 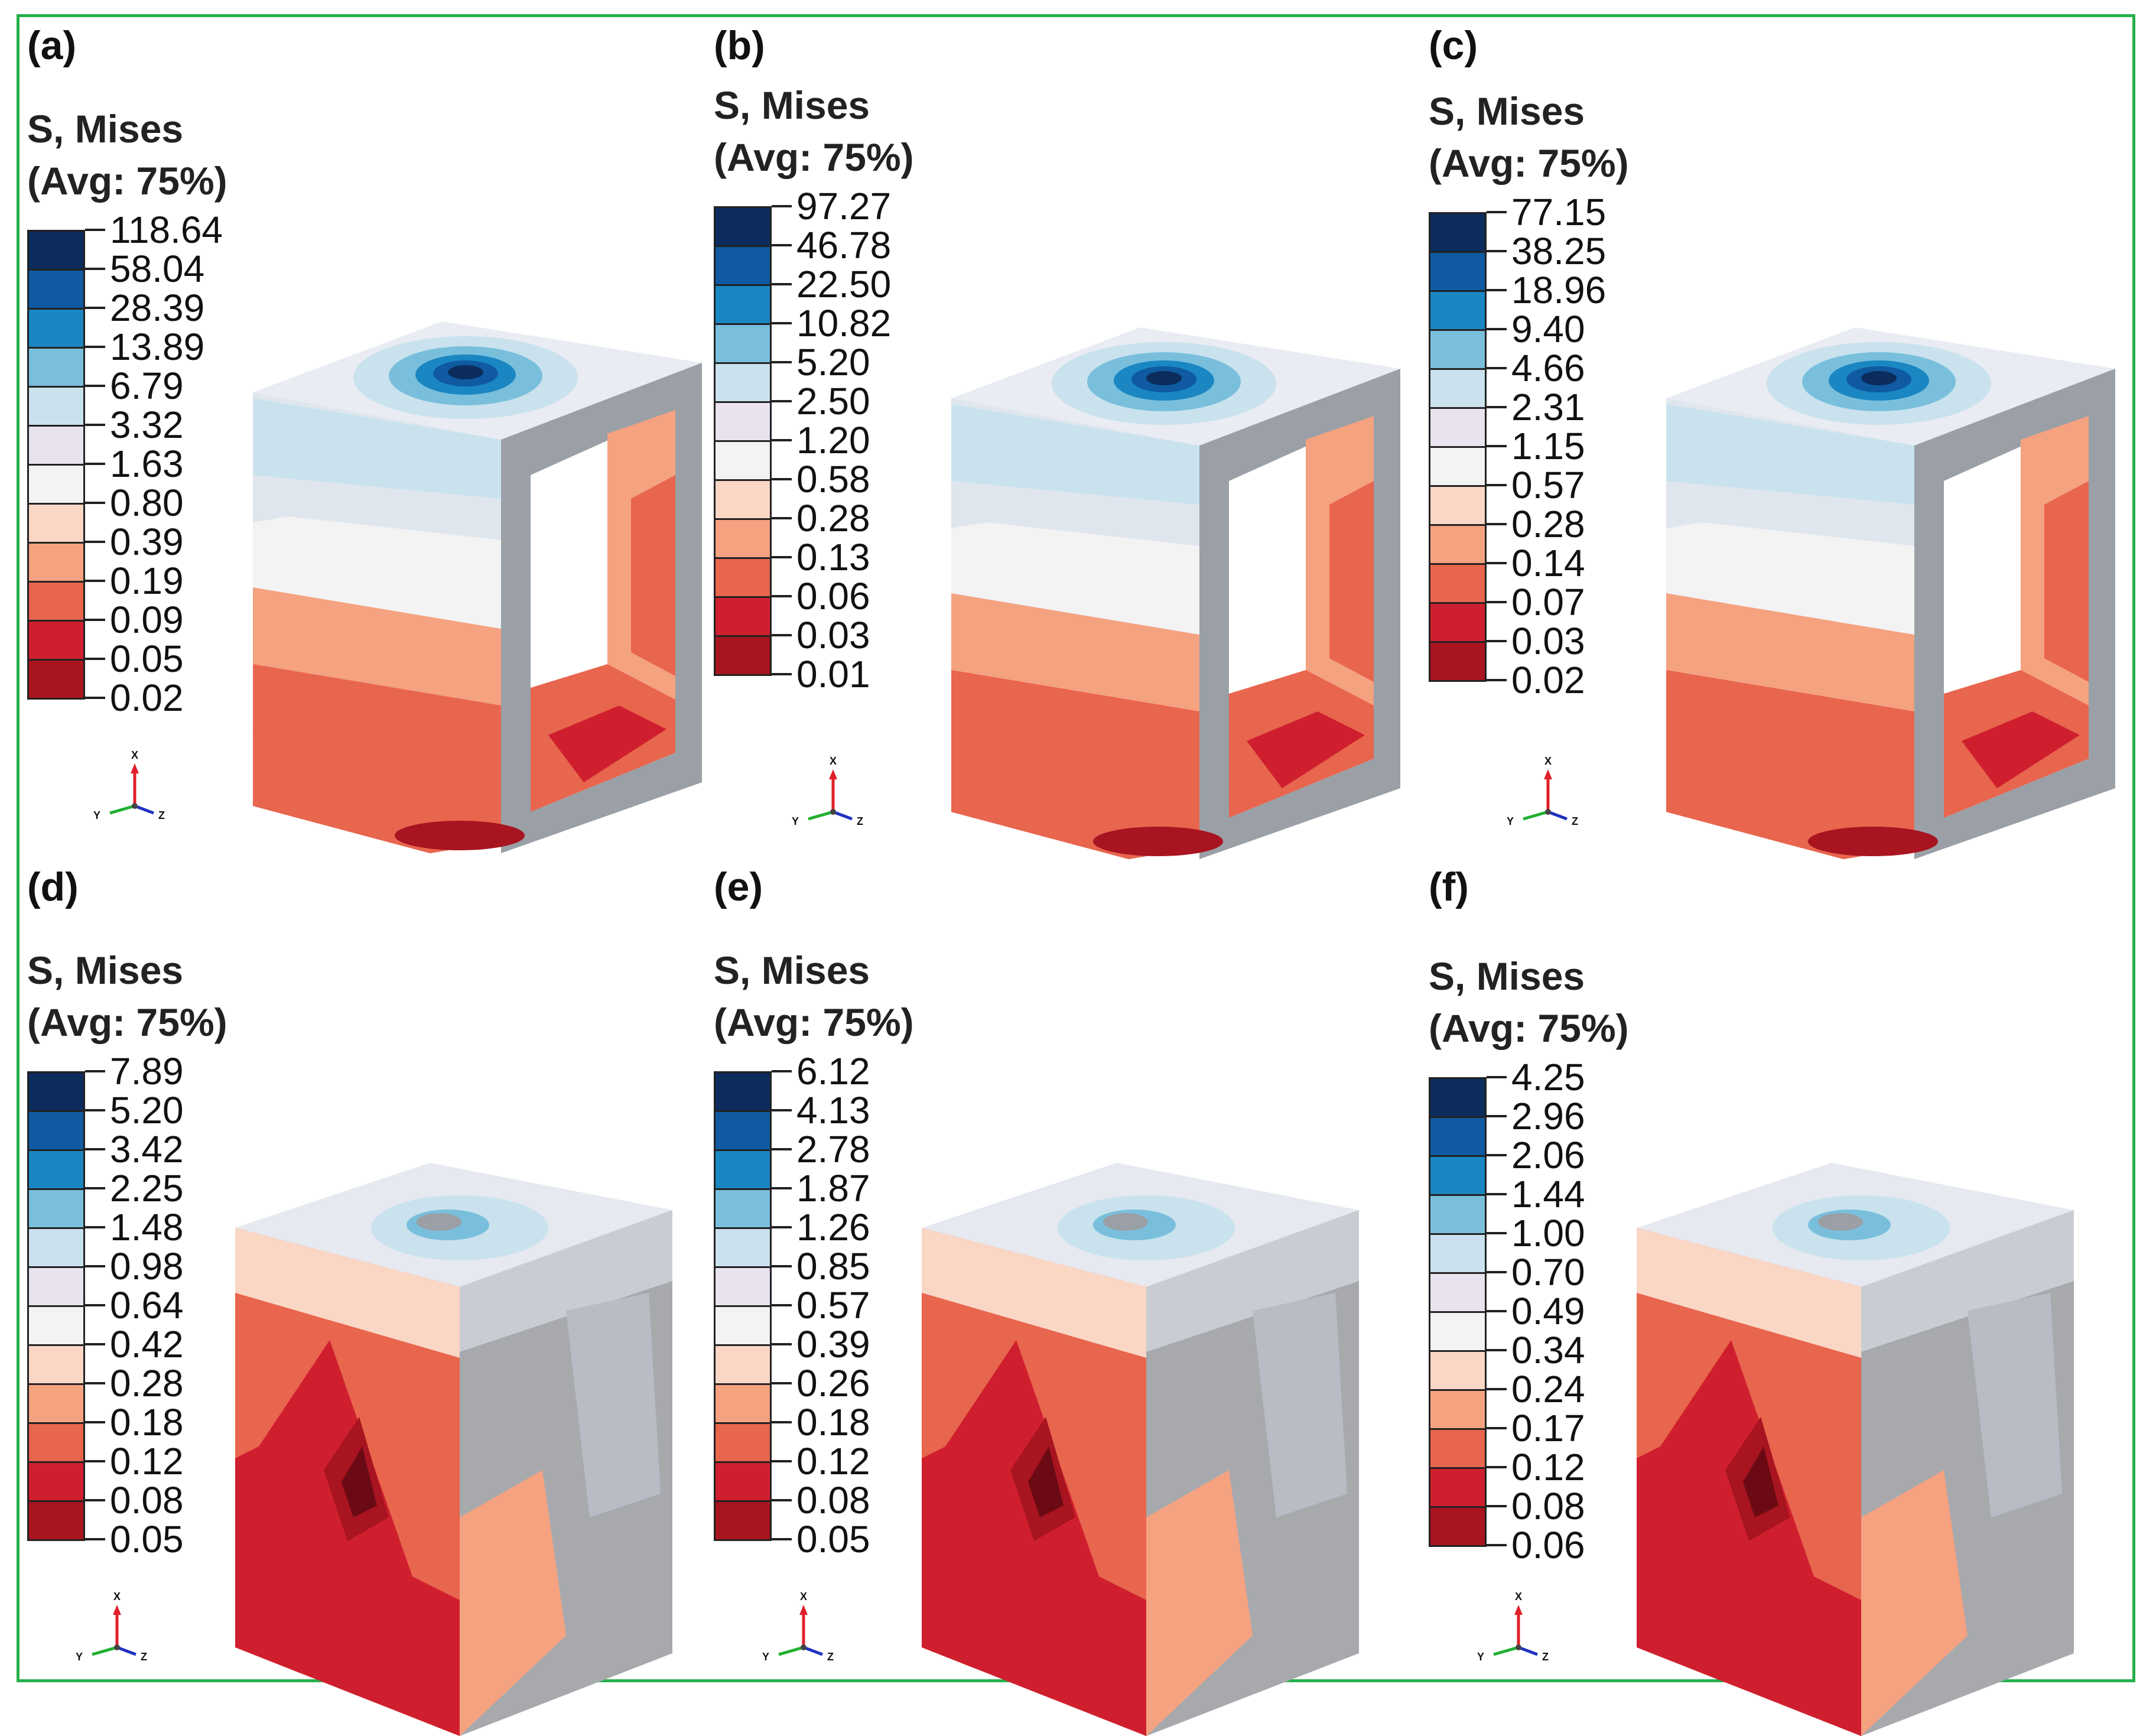 I want to click on panel-label: (b), so click(x=739, y=46).